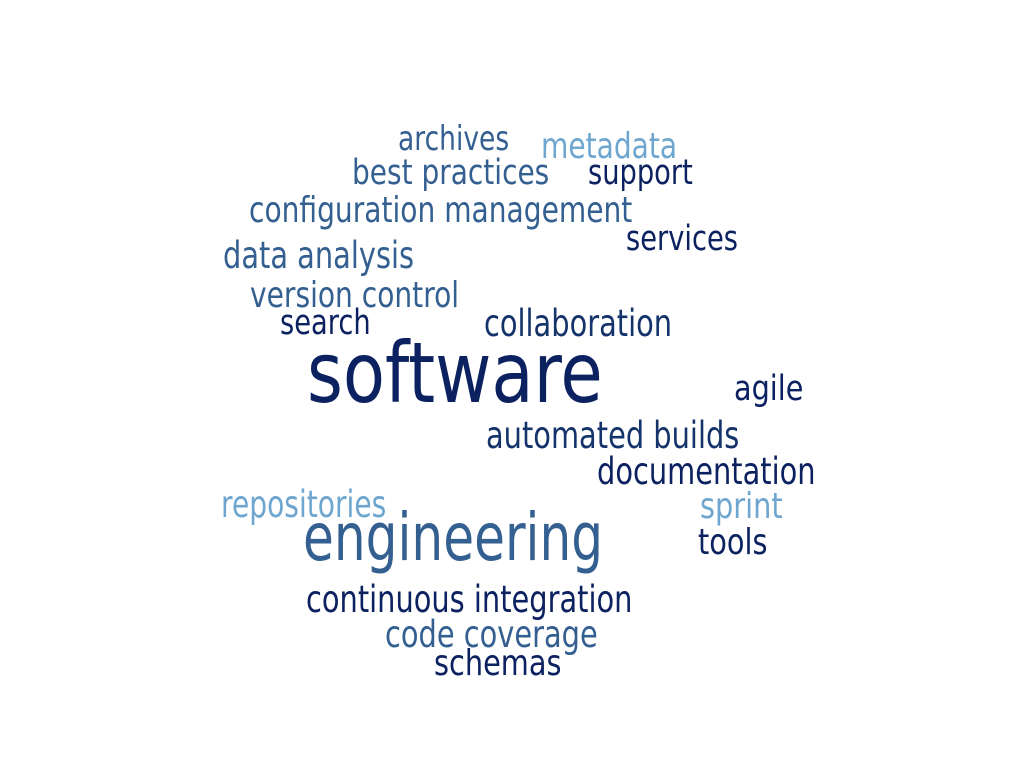  Describe the element at coordinates (355, 295) in the screenshot. I see `word-version-control: version control` at that location.